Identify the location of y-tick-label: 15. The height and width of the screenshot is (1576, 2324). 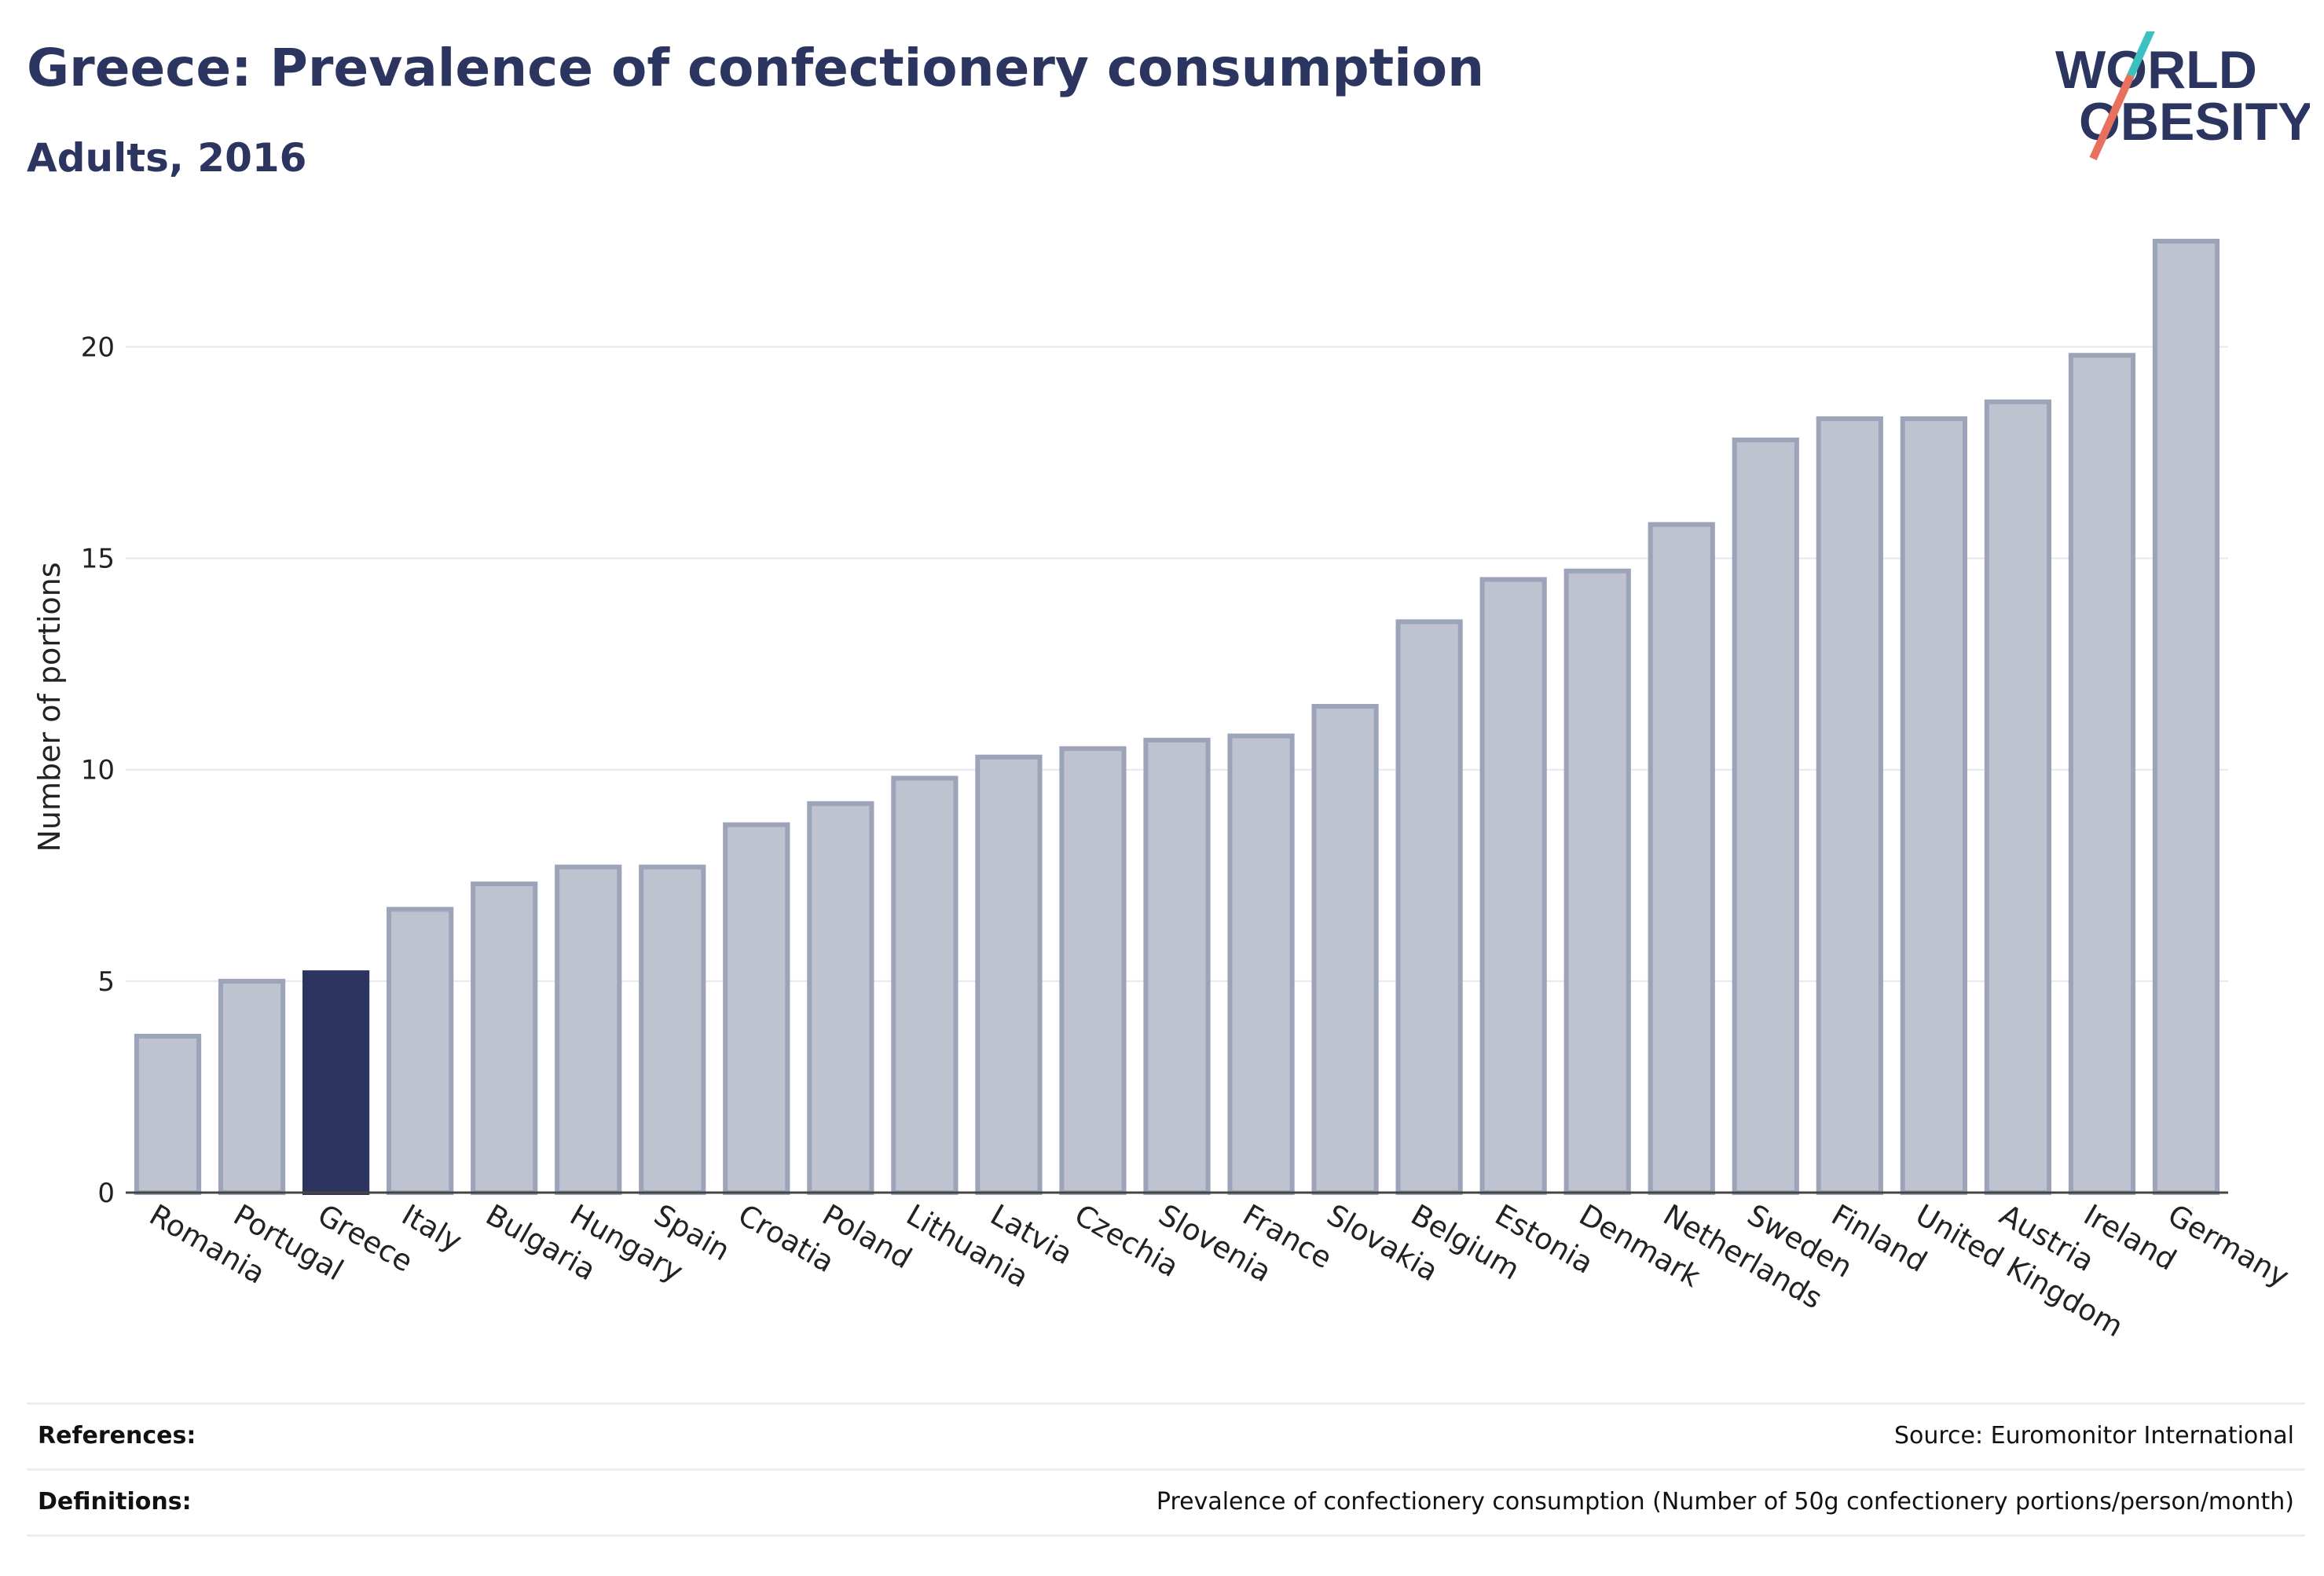
(98, 559).